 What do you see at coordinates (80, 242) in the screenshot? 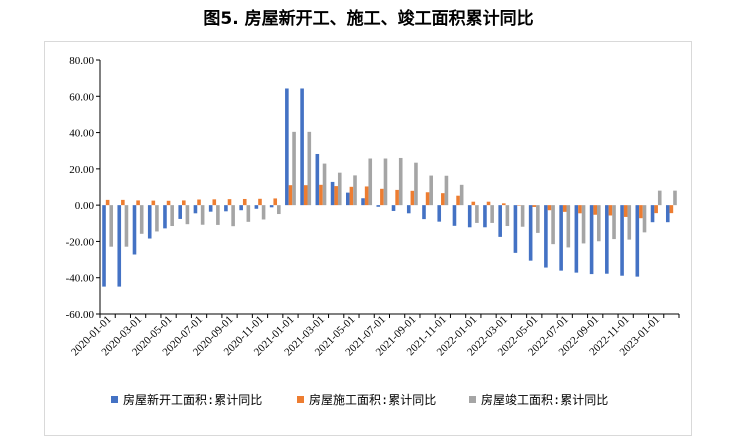
I see `y-tick-label: -20.00` at bounding box center [80, 242].